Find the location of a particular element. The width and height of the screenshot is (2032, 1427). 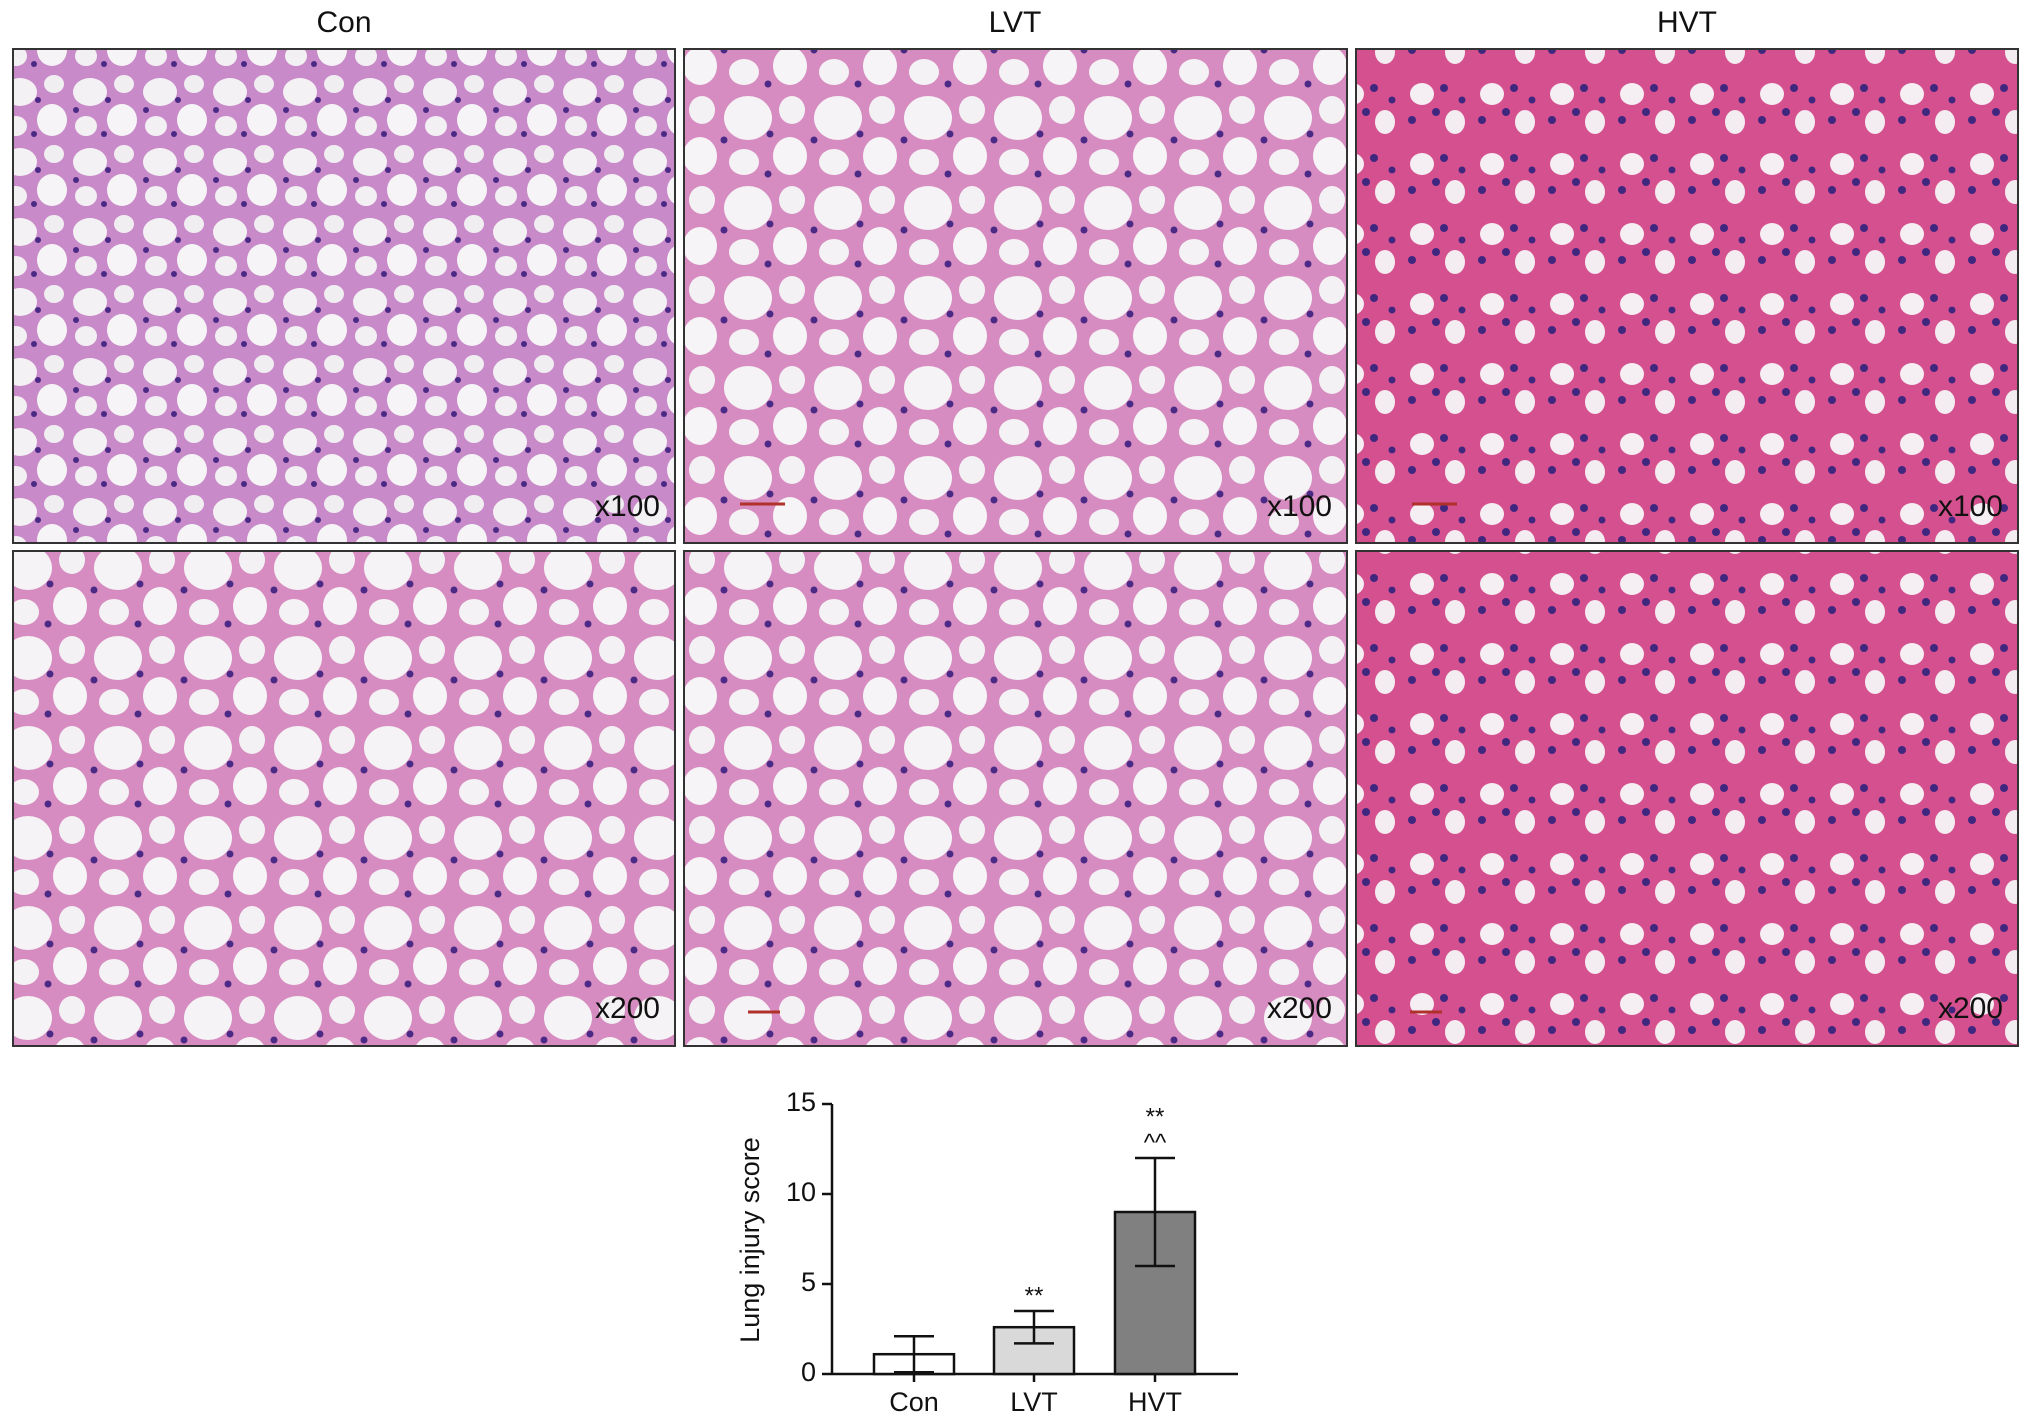

y-tick-label: 10 is located at coordinates (801, 1192).